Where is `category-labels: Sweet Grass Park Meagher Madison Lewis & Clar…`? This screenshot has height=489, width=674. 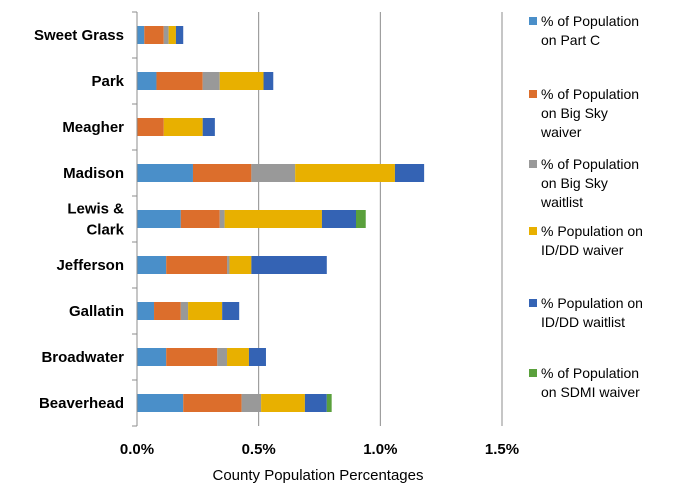 category-labels: Sweet Grass Park Meagher Madison Lewis & Clar… is located at coordinates (79, 219).